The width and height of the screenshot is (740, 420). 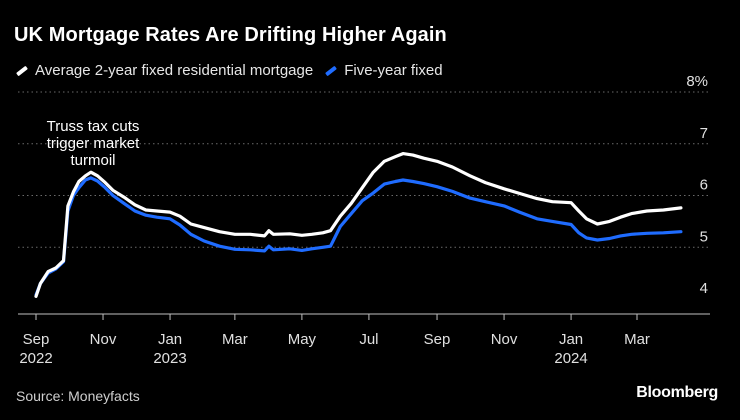 I want to click on x-tick-label-8: Jan, so click(x=571, y=339).